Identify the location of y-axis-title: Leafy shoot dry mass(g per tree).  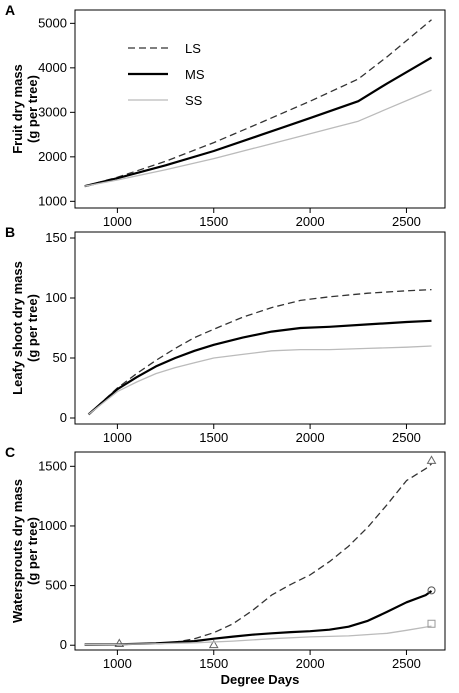
(25, 328).